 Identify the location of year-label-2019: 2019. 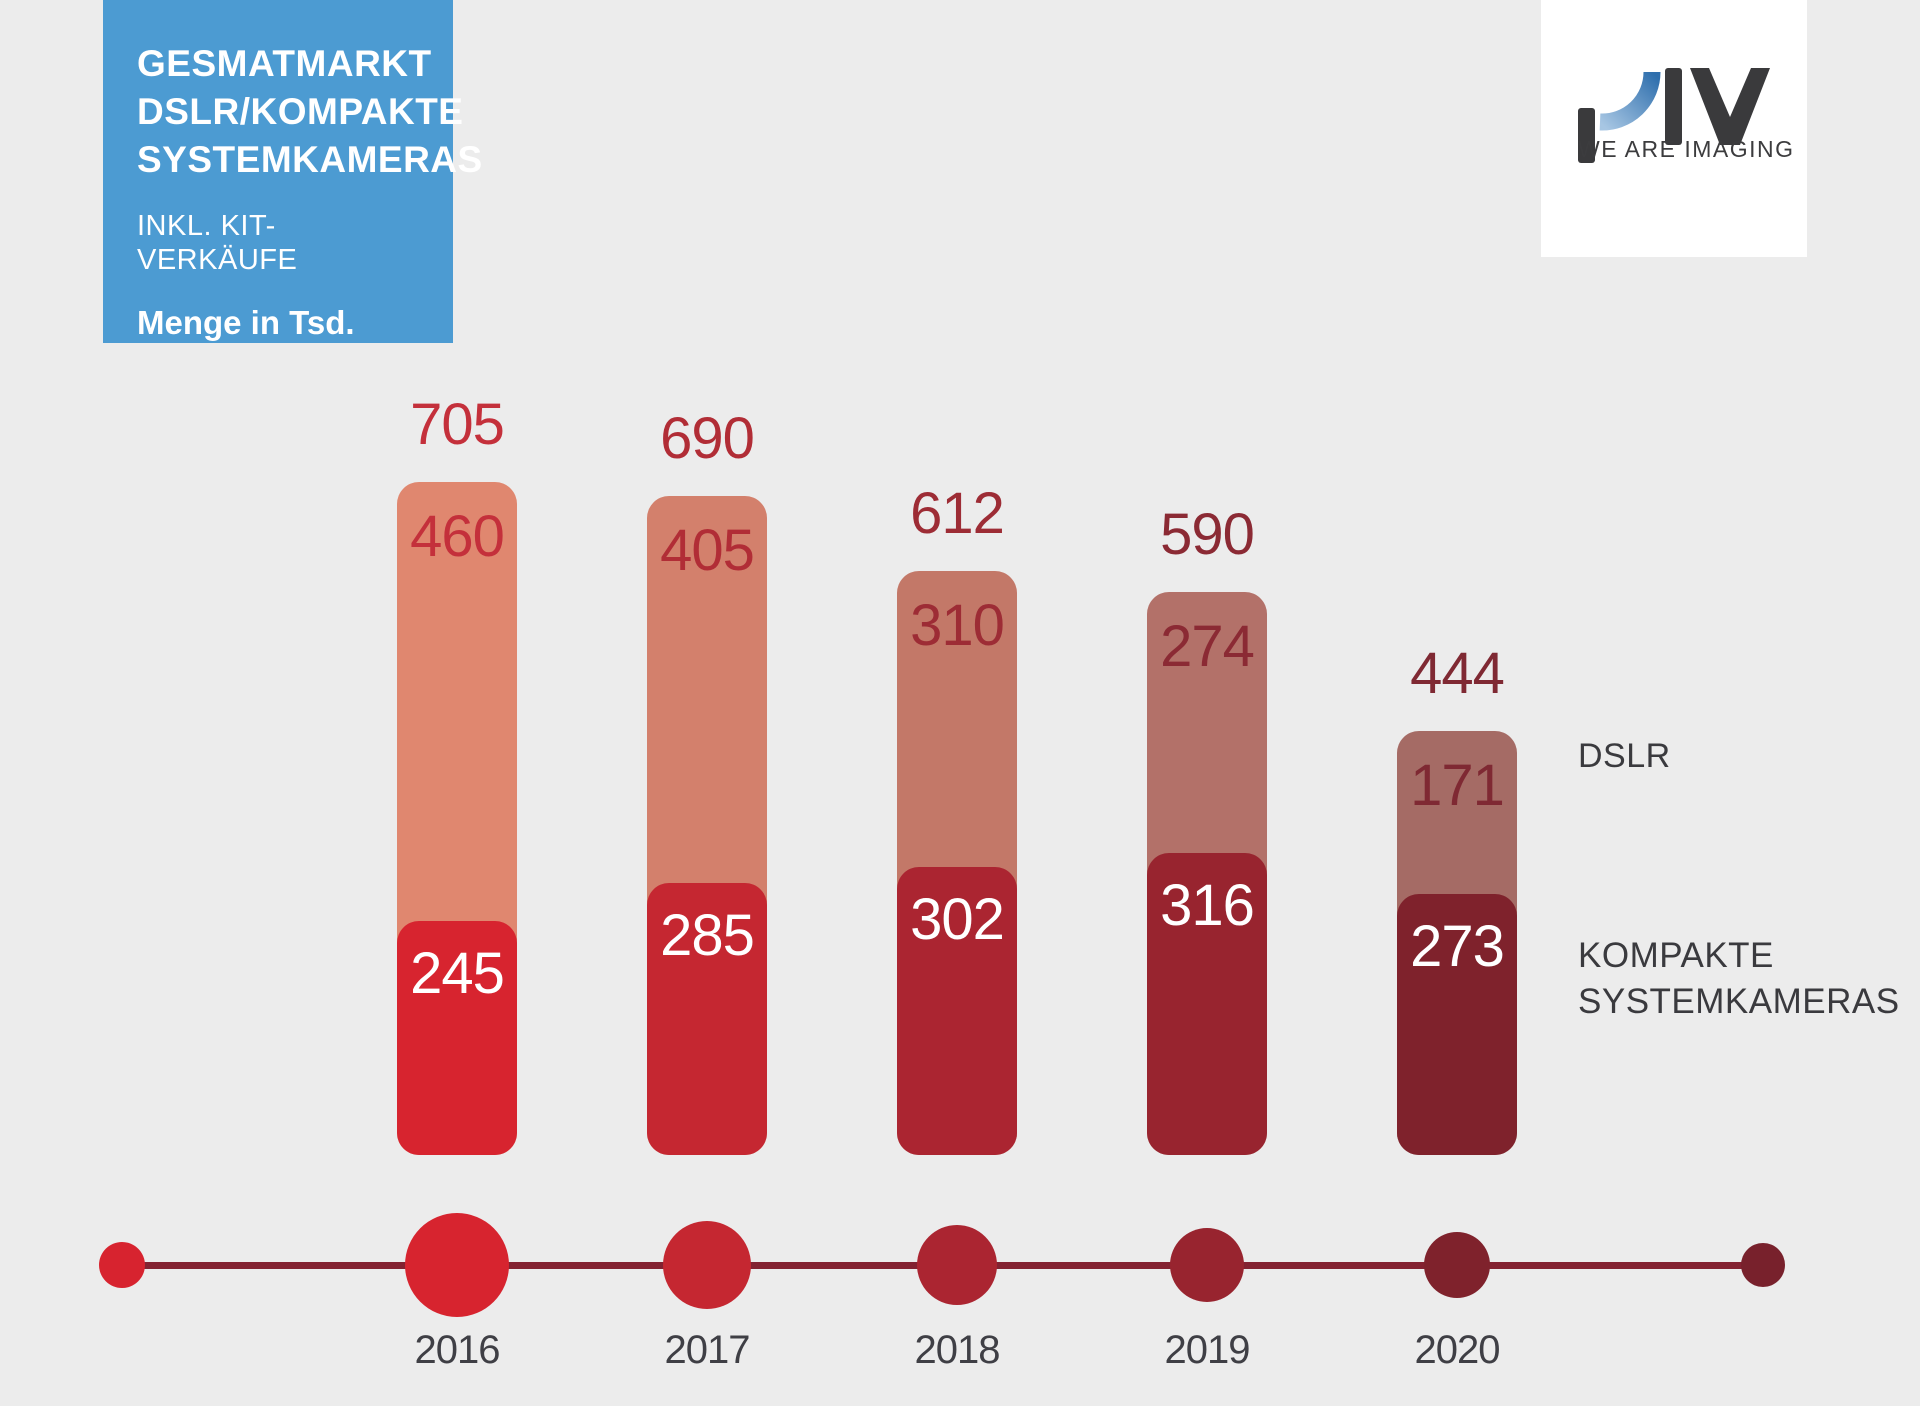
(1207, 1350).